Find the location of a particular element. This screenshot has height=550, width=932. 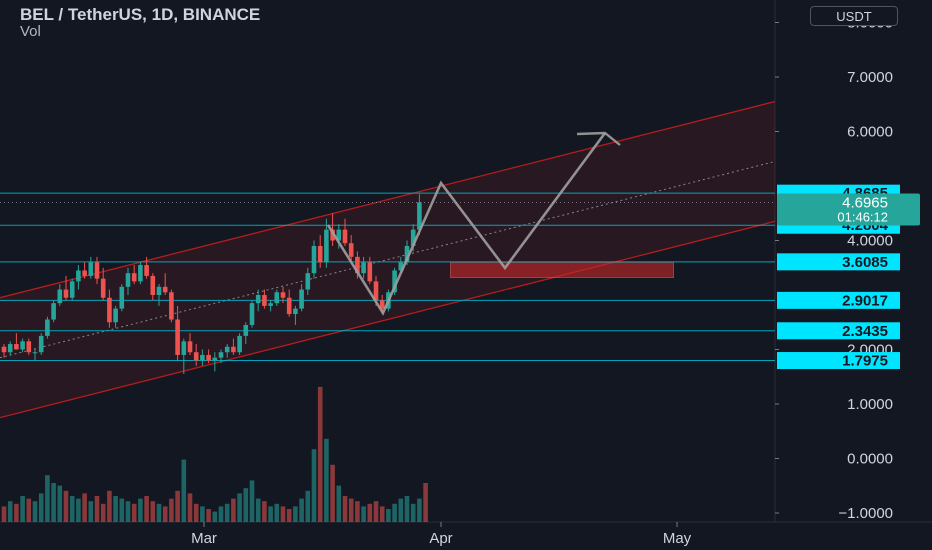

level-label: 3.6085 is located at coordinates (865, 262).